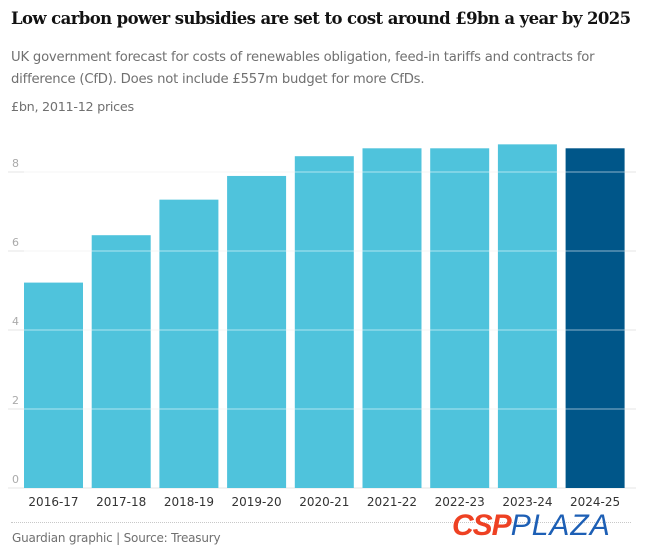  Describe the element at coordinates (15, 242) in the screenshot. I see `y-tick-label: 6` at that location.